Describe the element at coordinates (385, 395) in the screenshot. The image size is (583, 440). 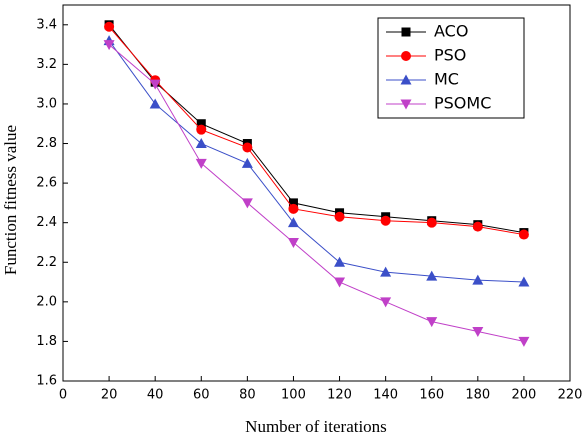
I see `x-tick-label: 140` at that location.